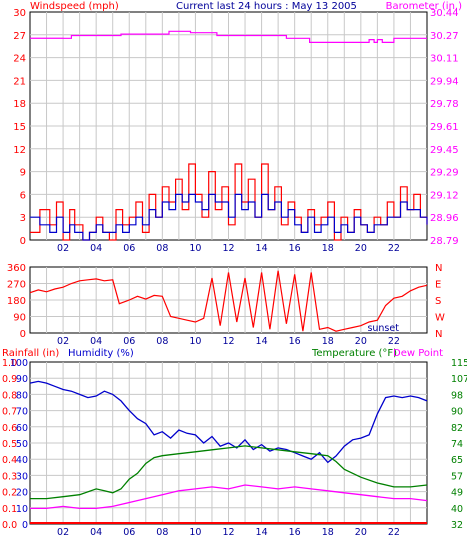  What do you see at coordinates (23, 218) in the screenshot?
I see `windspeed-tick-label: 3` at bounding box center [23, 218].